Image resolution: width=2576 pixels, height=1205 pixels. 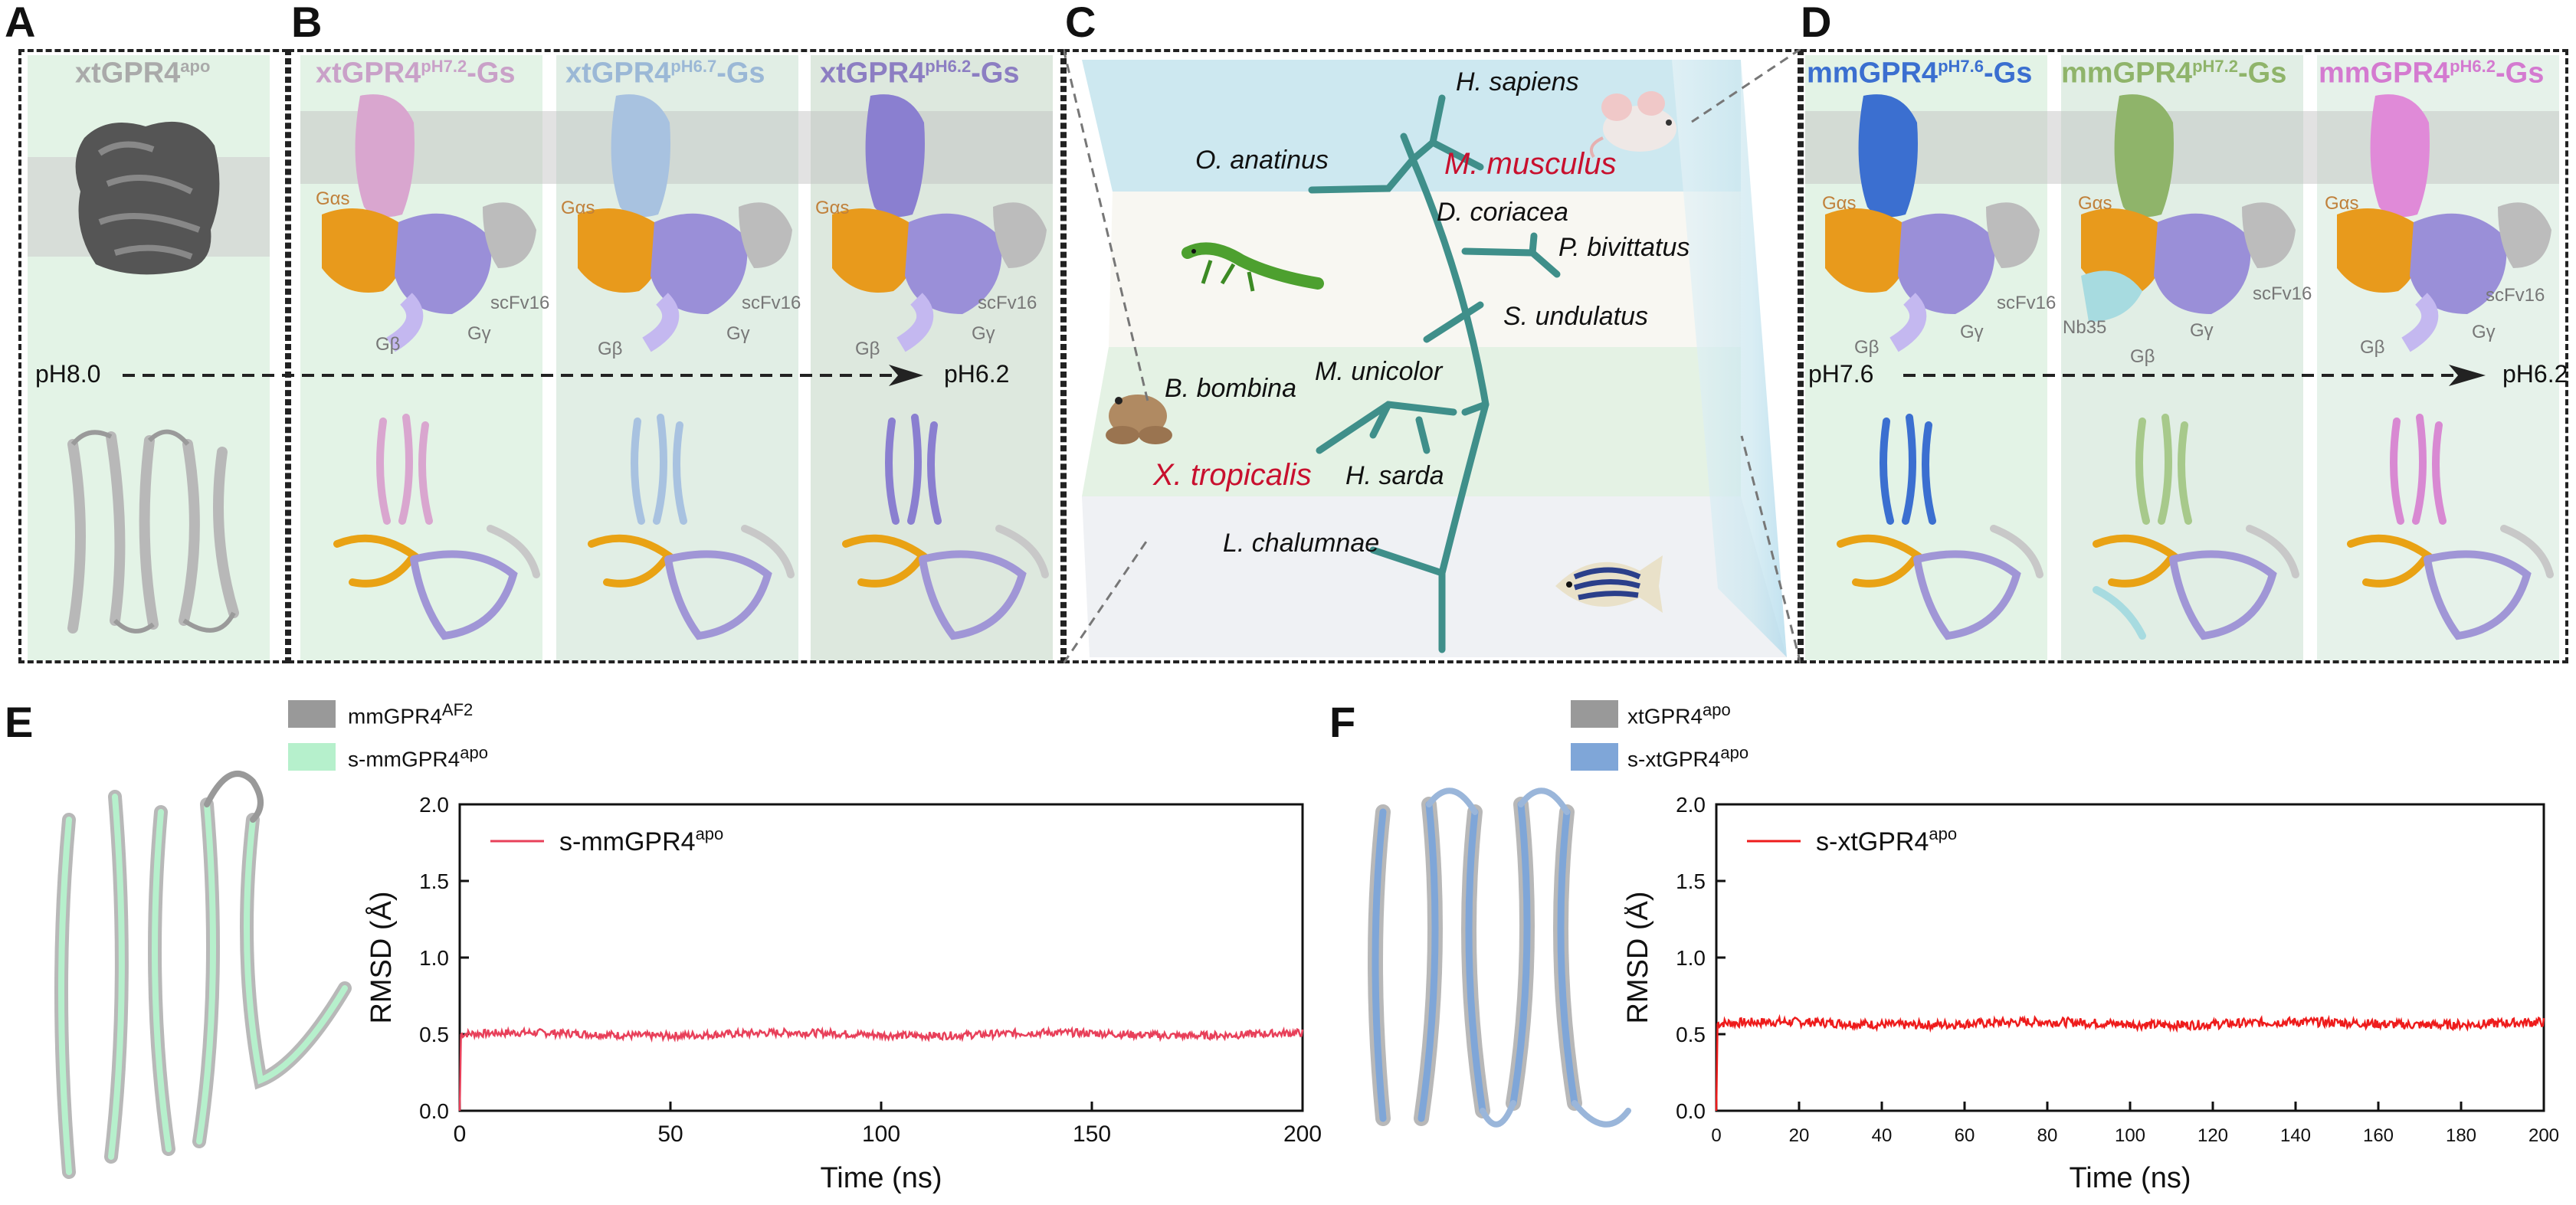 What do you see at coordinates (2212, 1135) in the screenshot?
I see `x-tick-label: 120` at bounding box center [2212, 1135].